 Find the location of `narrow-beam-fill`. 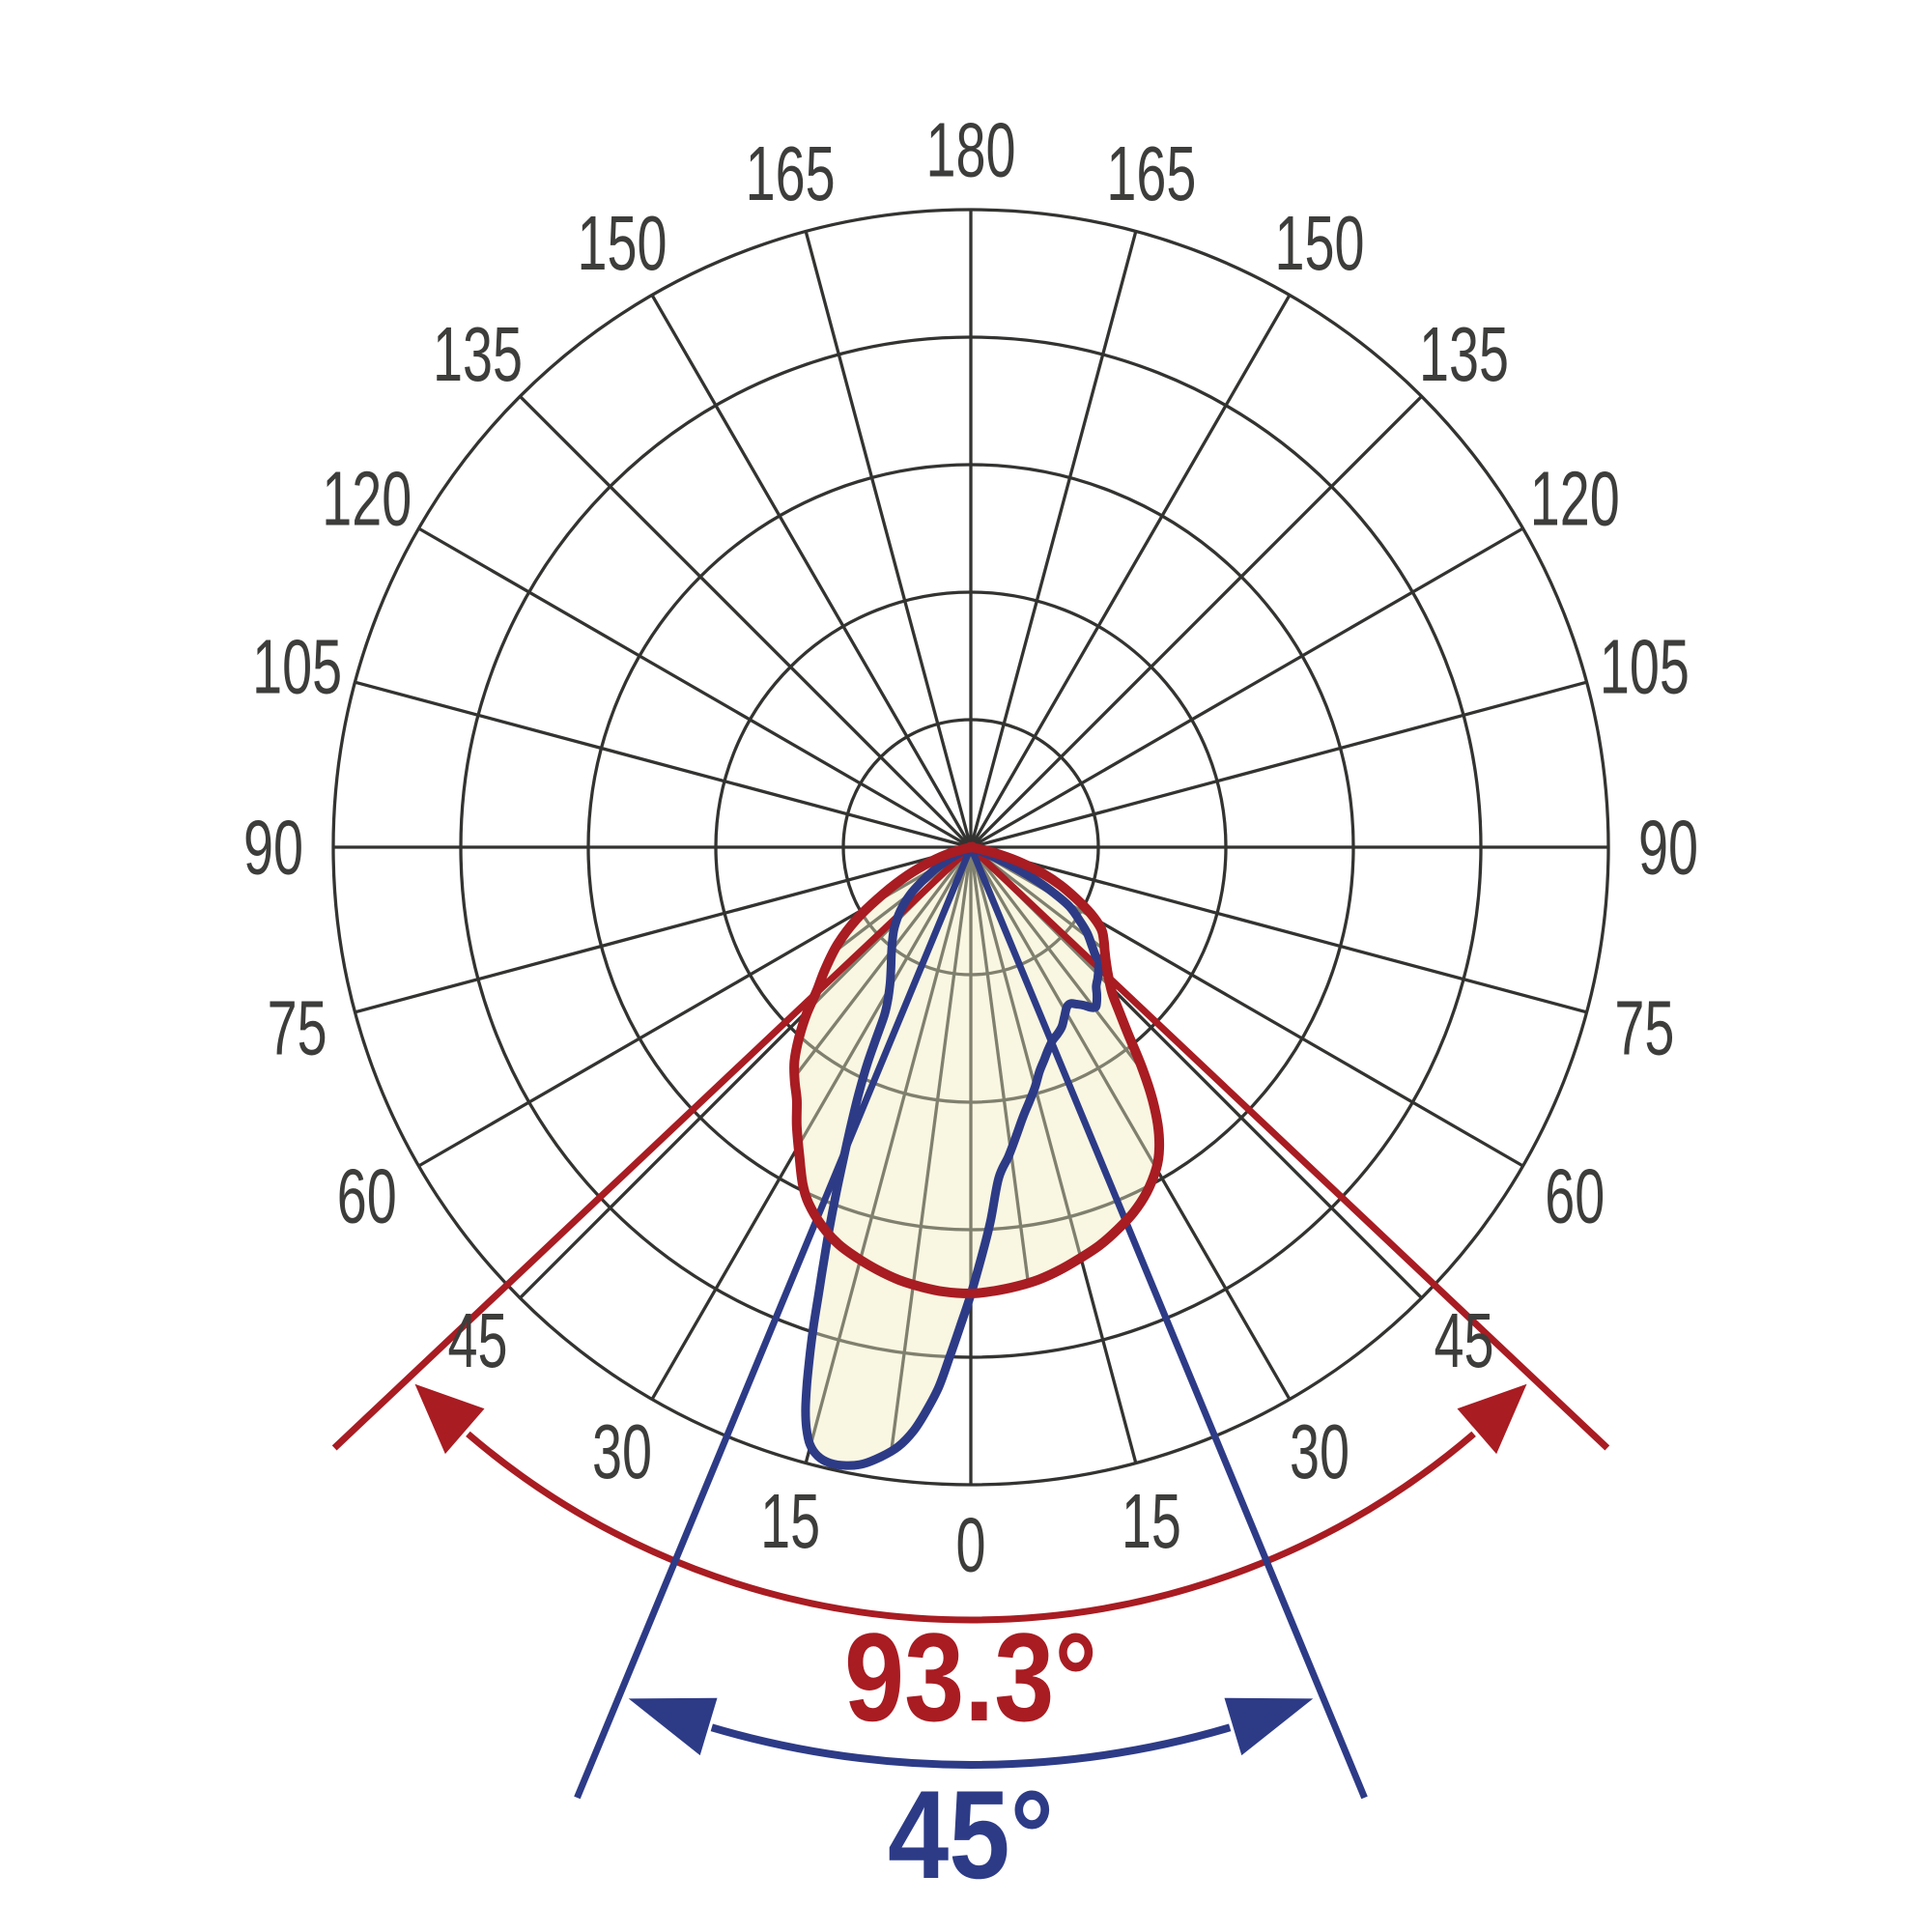

narrow-beam-fill is located at coordinates (952, 1156).